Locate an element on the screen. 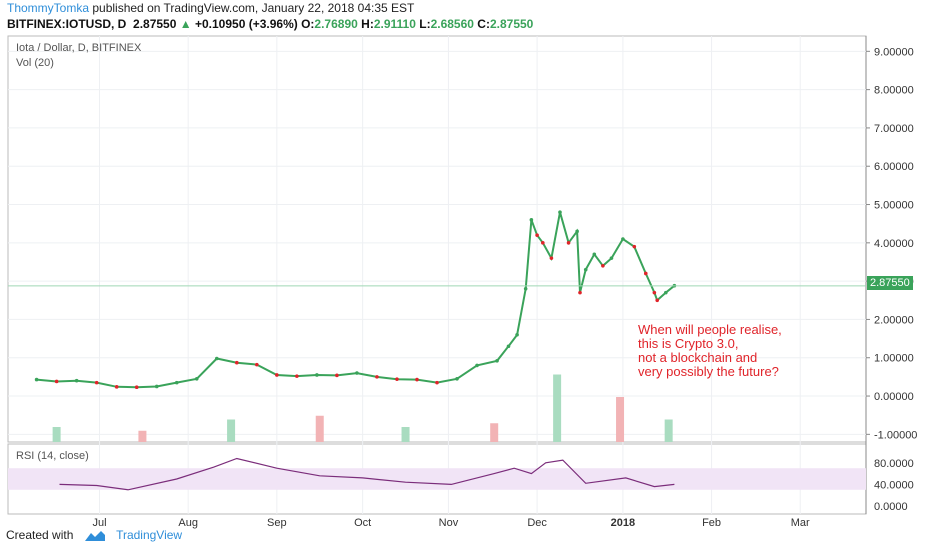 This screenshot has width=932, height=550. change-value: +0.10950 (+3.96%) is located at coordinates (246, 24).